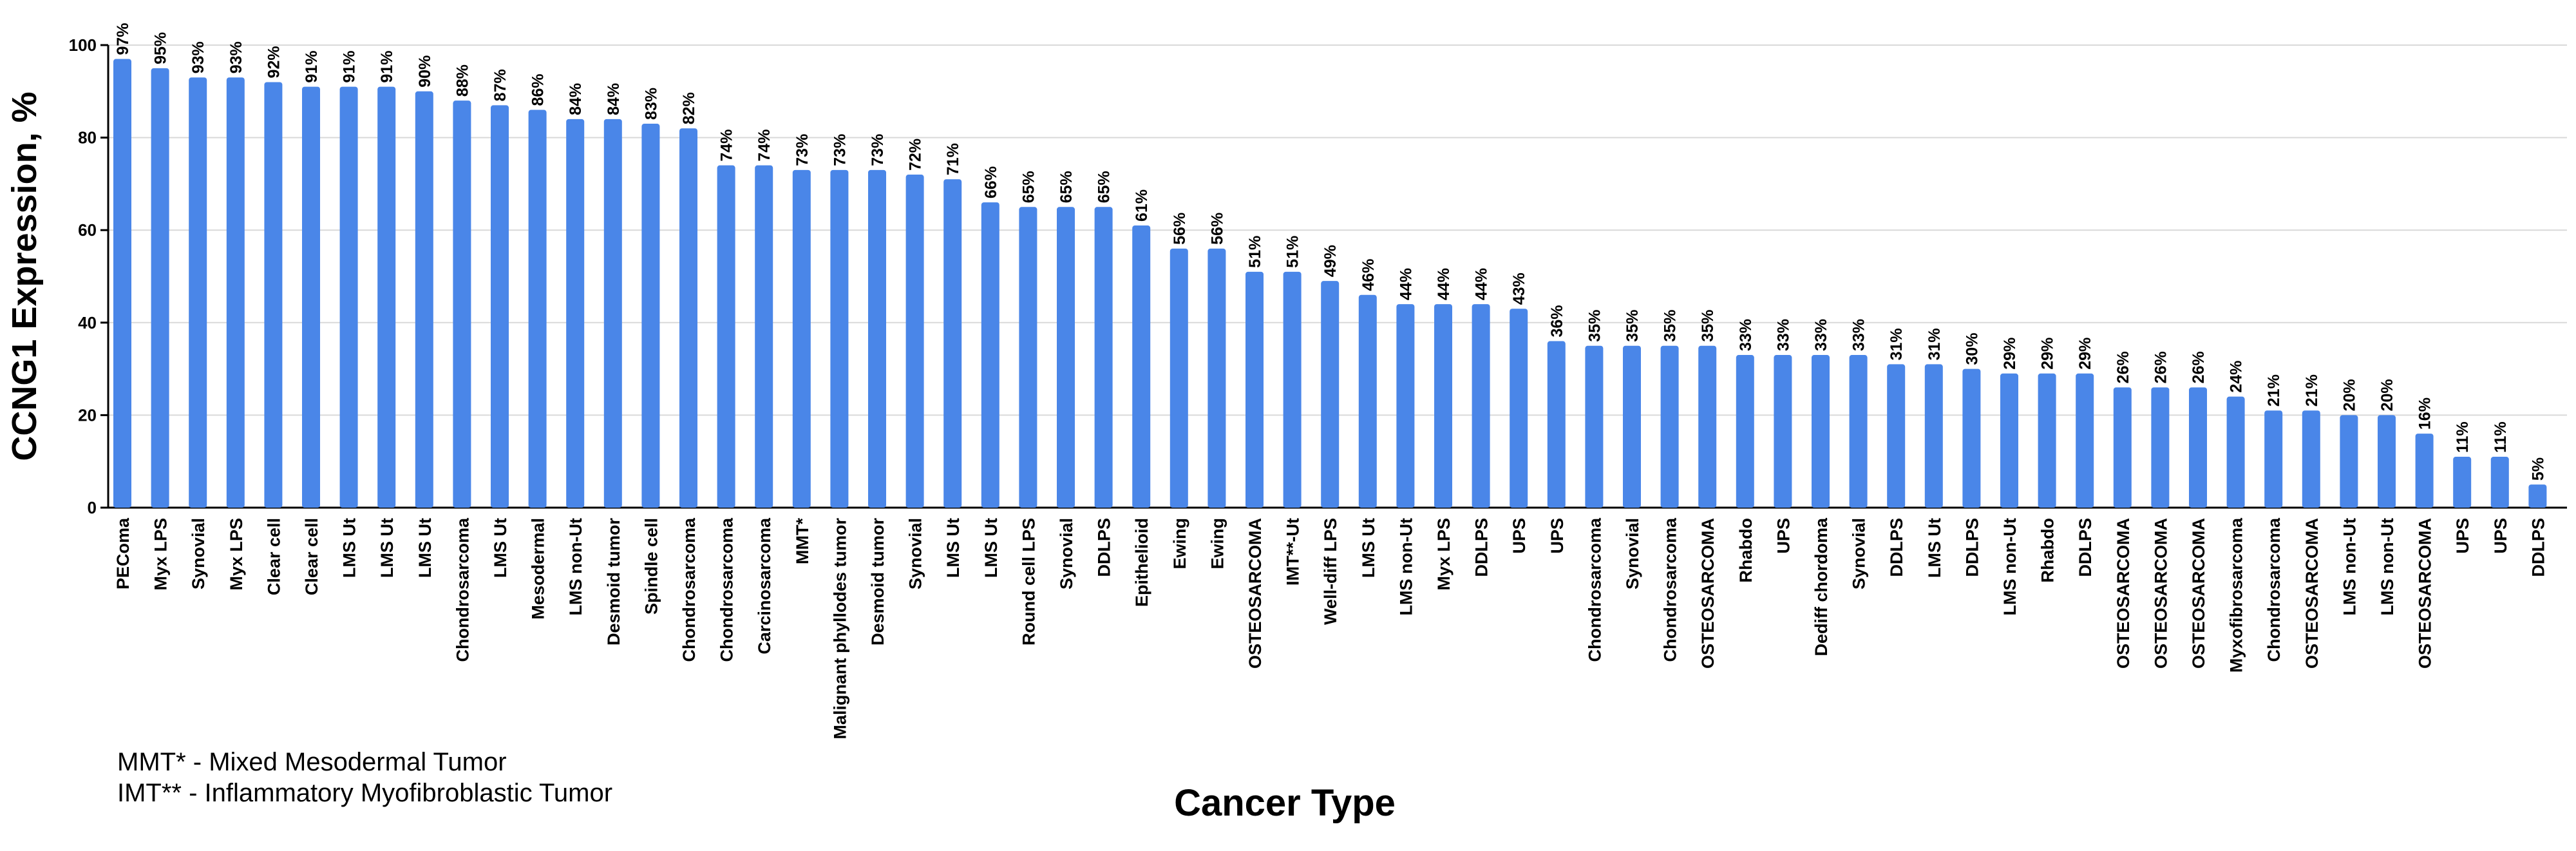  What do you see at coordinates (802, 150) in the screenshot?
I see `data-label: 73%` at bounding box center [802, 150].